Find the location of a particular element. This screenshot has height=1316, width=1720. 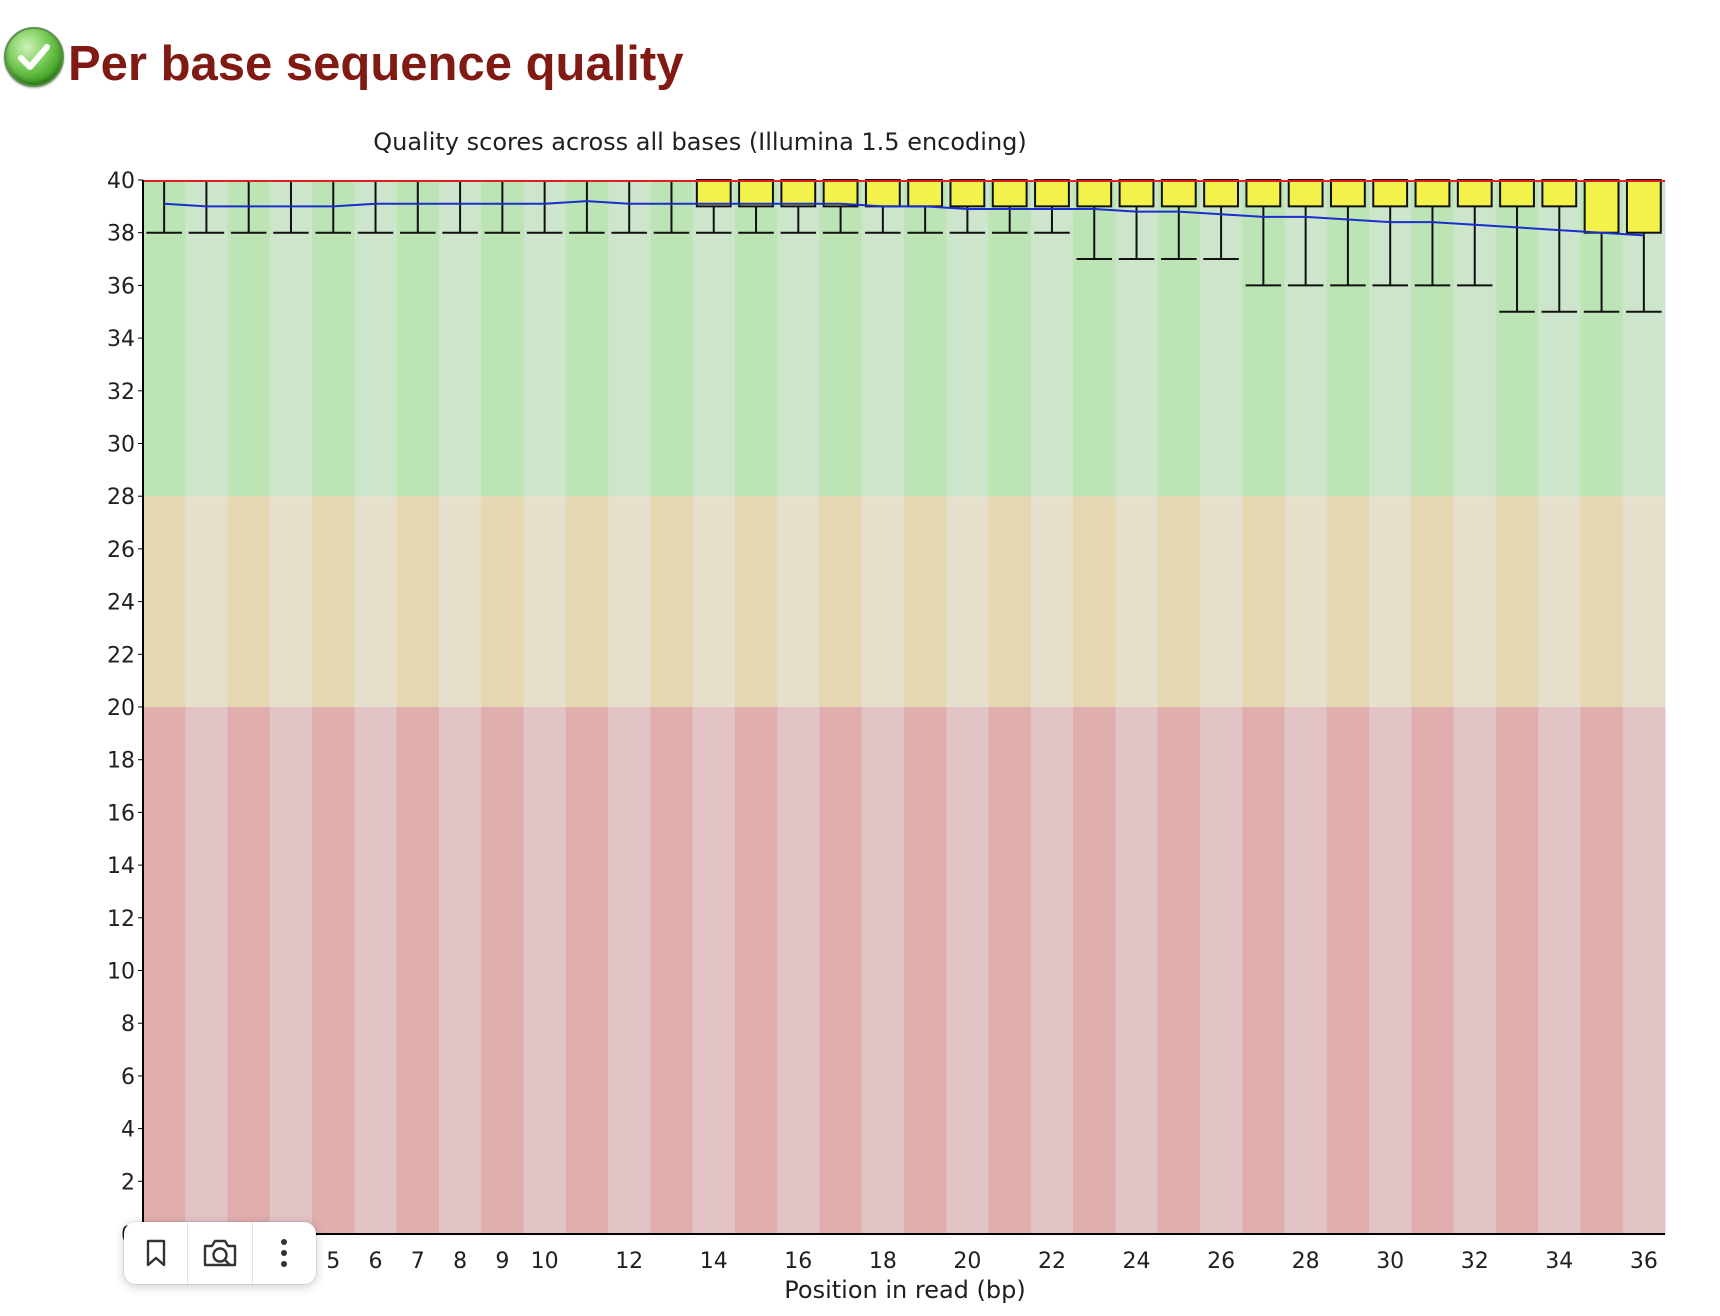

y-tick-label: 36 is located at coordinates (121, 286).